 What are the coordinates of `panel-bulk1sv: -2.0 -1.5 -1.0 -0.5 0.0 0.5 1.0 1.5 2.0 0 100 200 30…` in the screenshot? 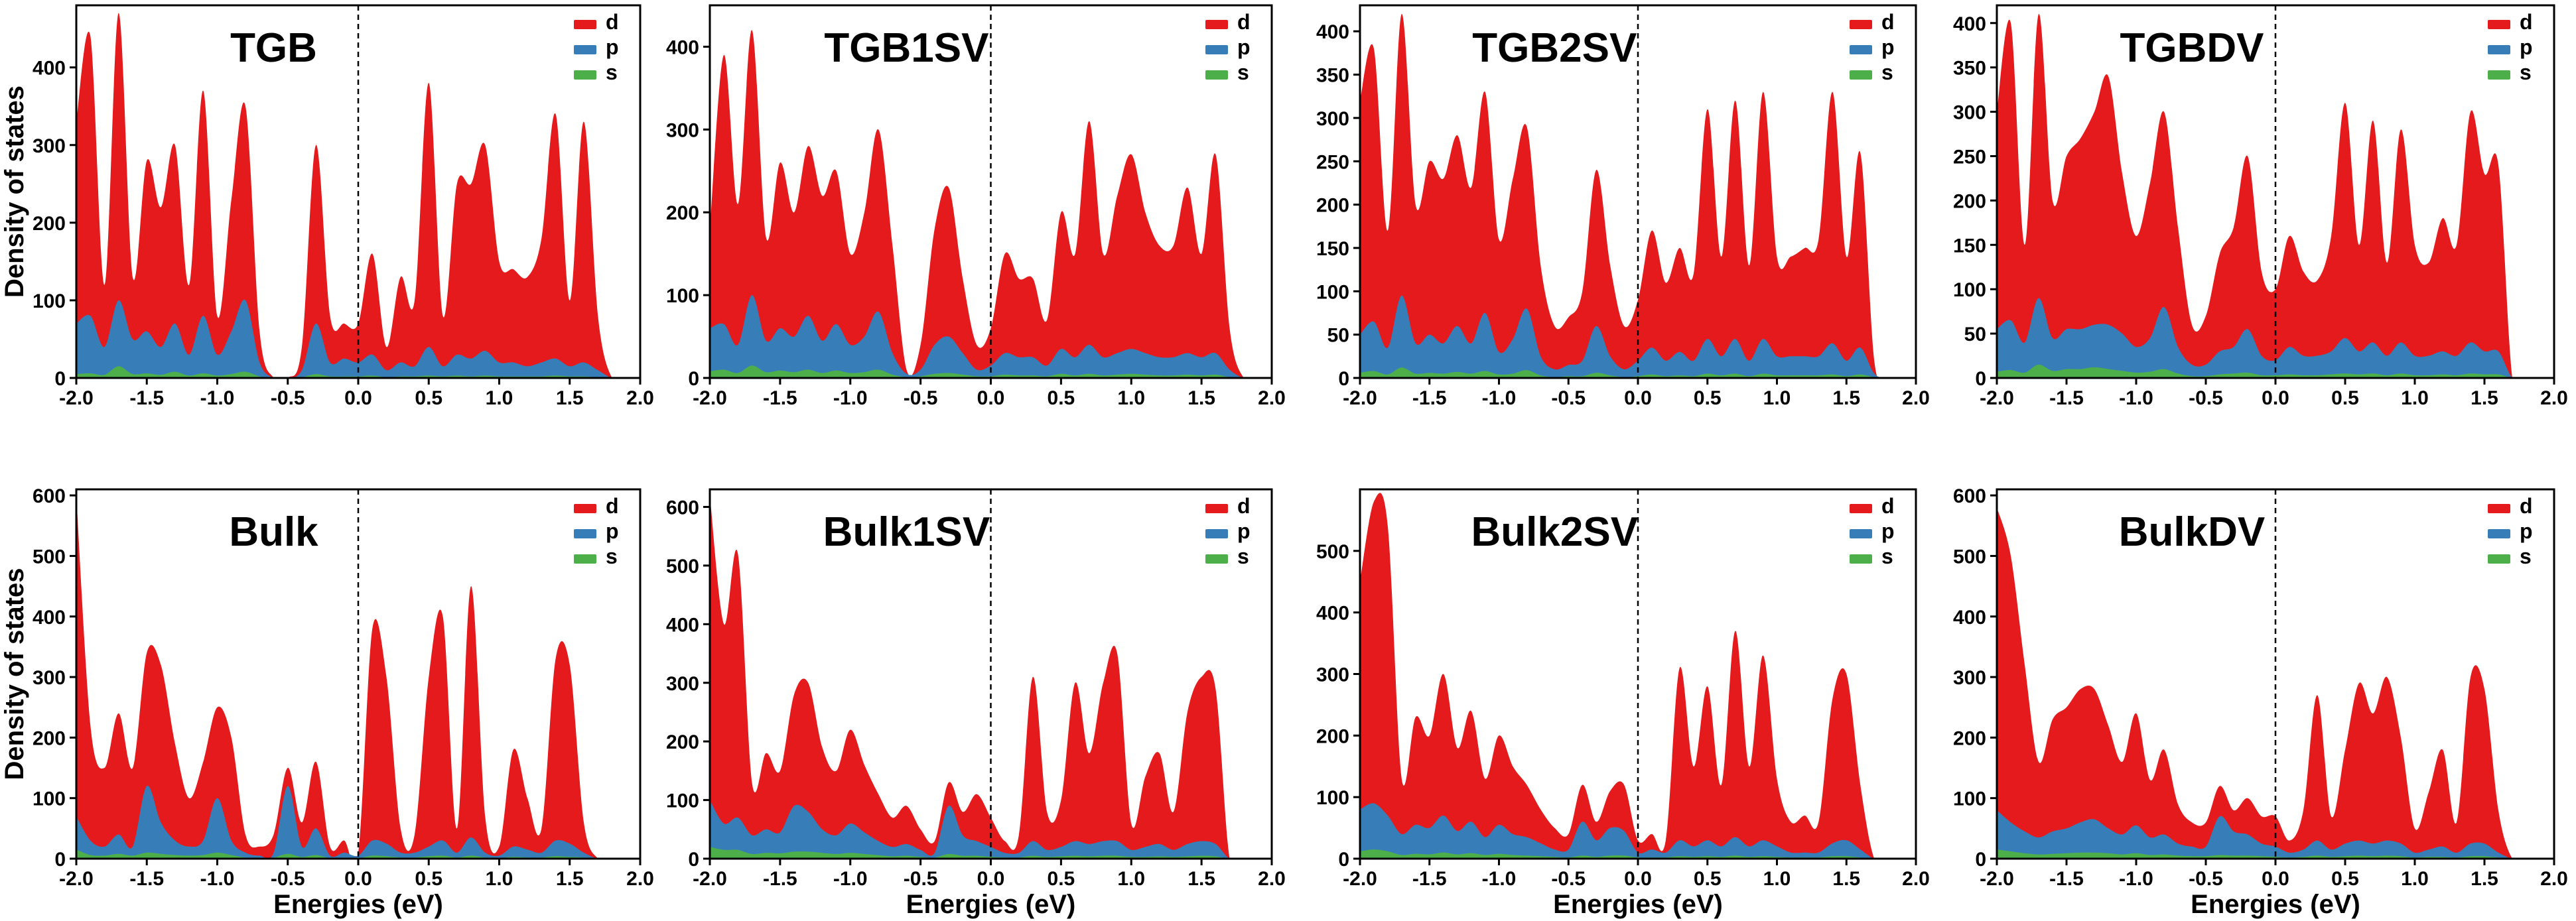 It's located at (976, 704).